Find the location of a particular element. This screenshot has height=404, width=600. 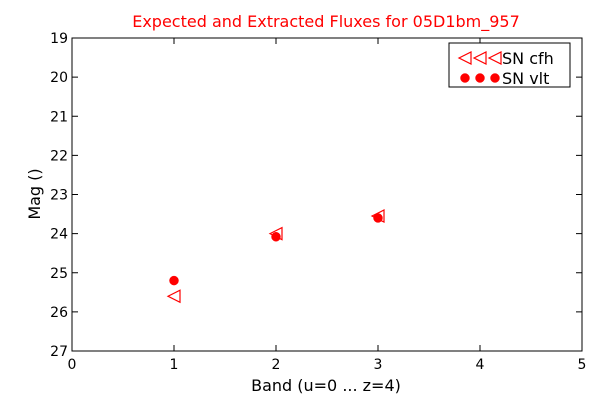

y-tick-label: 27 is located at coordinates (59, 352).